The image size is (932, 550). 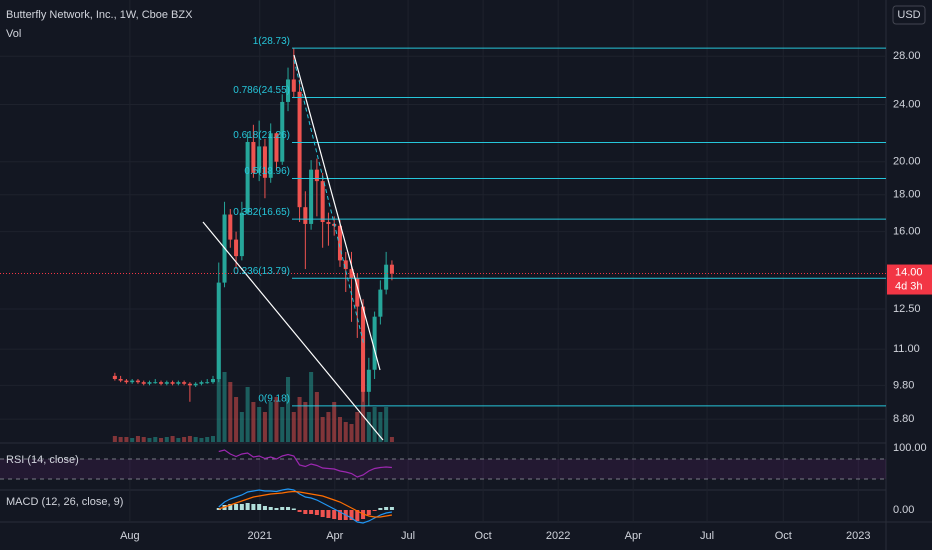 What do you see at coordinates (906, 349) in the screenshot?
I see `y-tick-label: 11.00` at bounding box center [906, 349].